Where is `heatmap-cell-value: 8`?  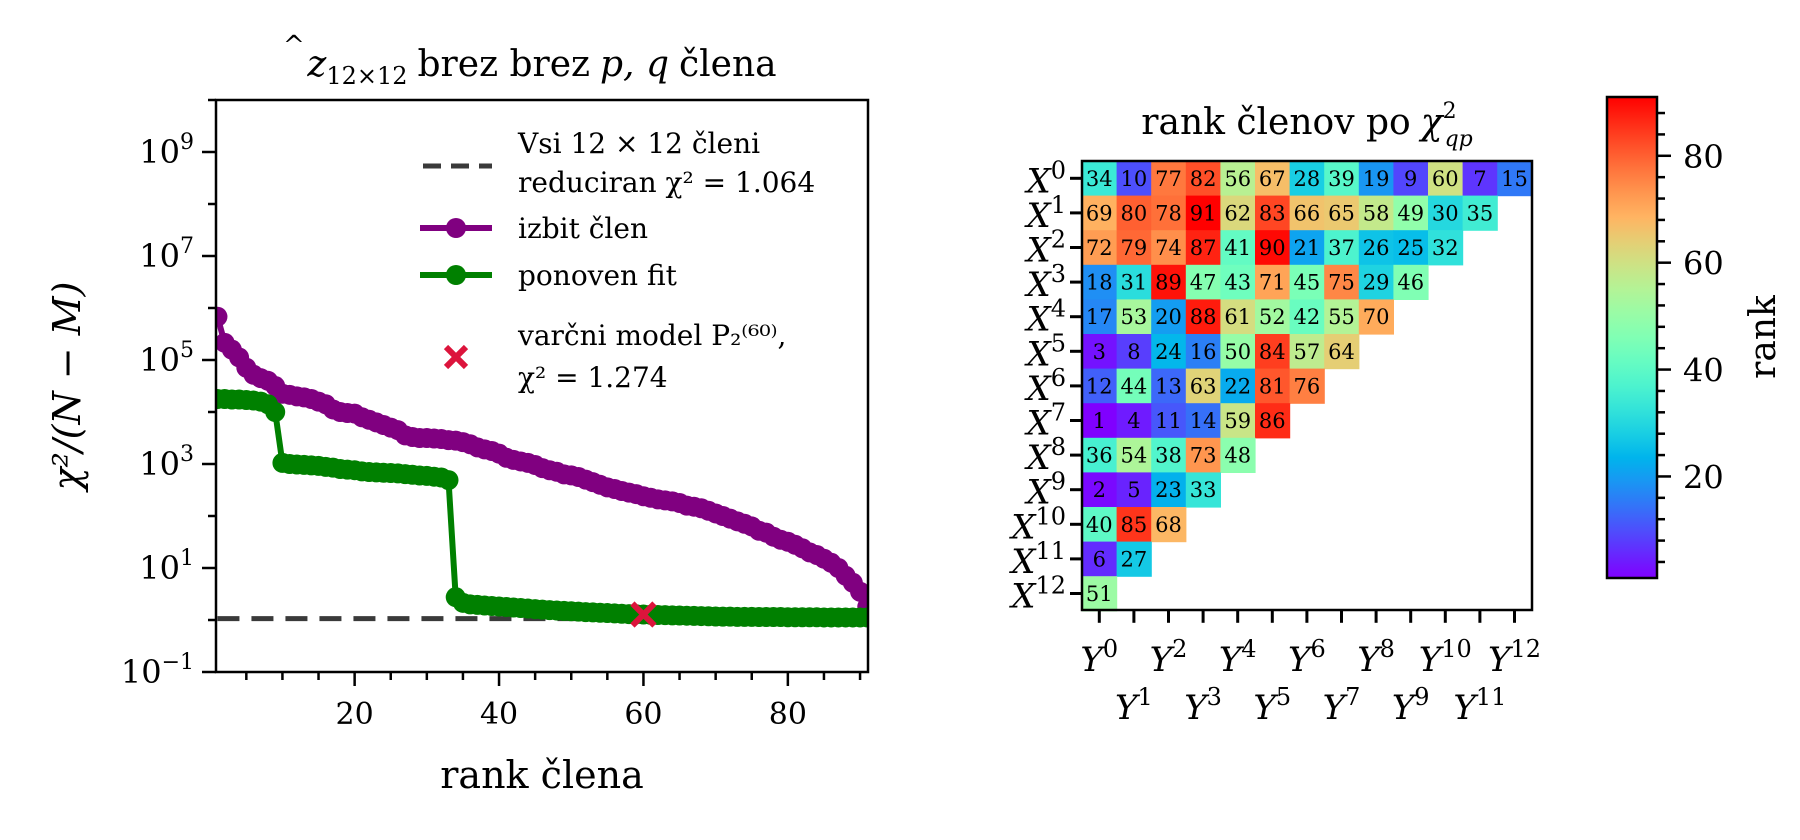 heatmap-cell-value: 8 is located at coordinates (1133, 352).